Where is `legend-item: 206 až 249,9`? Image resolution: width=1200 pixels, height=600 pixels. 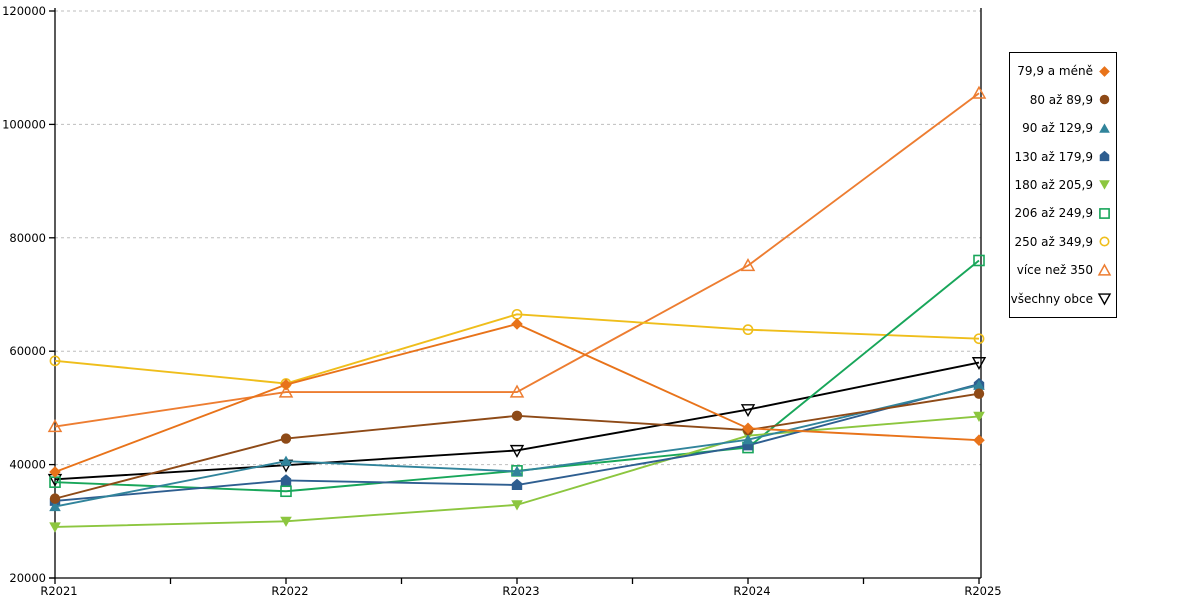 legend-item: 206 až 249,9 is located at coordinates (1062, 213).